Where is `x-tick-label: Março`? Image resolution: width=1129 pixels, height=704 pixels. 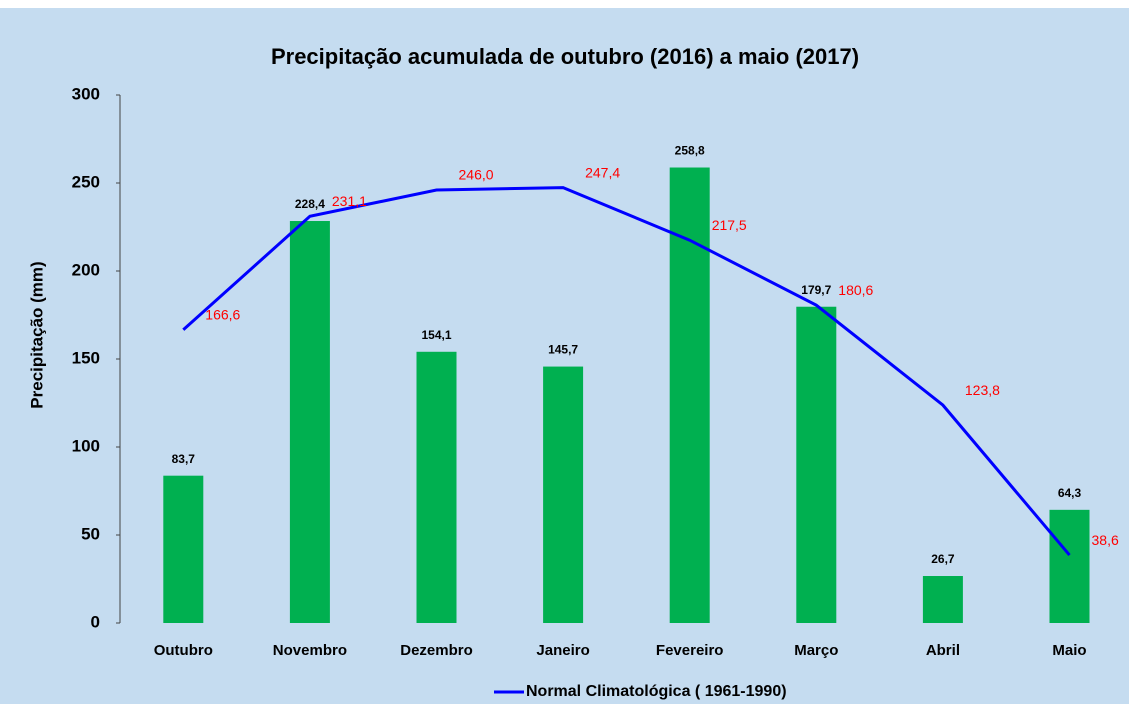 x-tick-label: Março is located at coordinates (816, 650).